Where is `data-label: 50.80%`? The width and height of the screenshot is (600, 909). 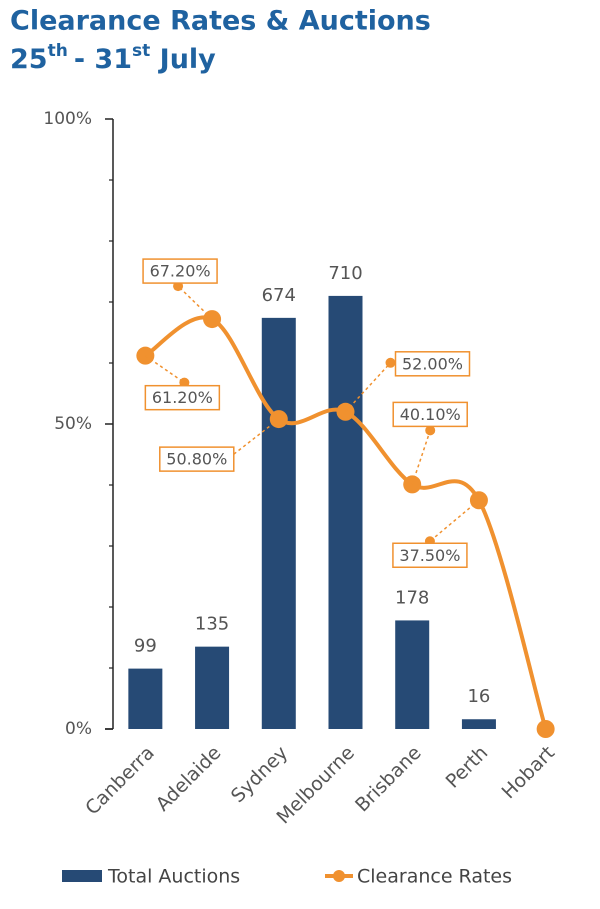
data-label: 50.80% is located at coordinates (196, 459).